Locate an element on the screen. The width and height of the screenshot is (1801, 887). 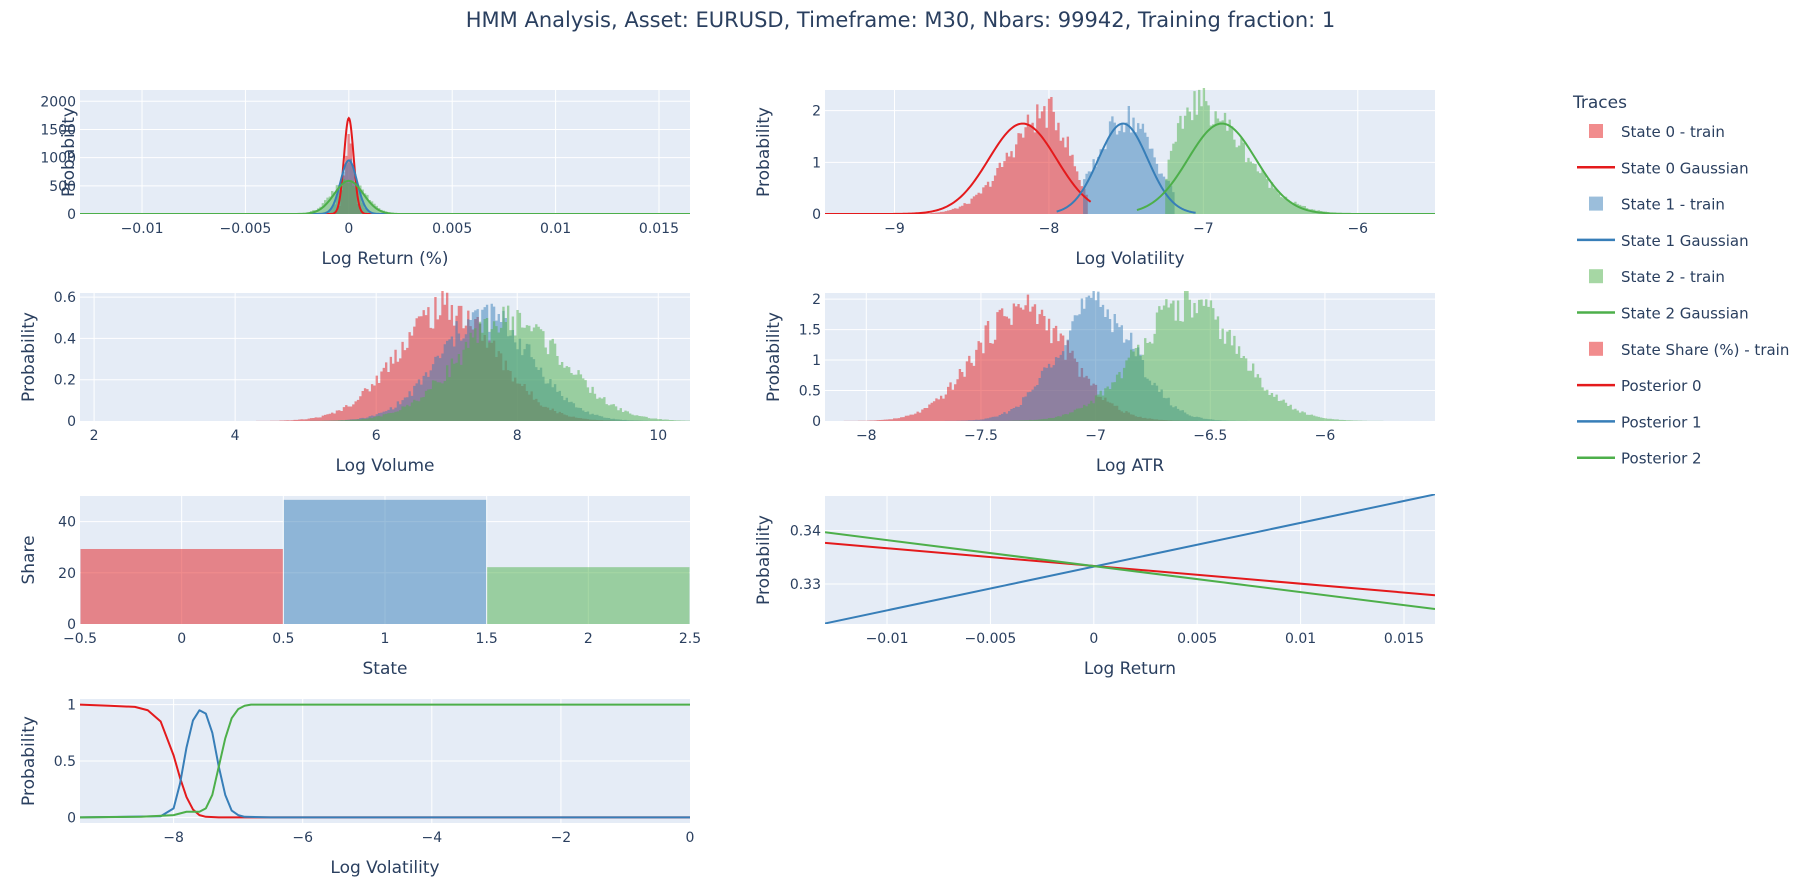
x-tick-label: 0.005 is located at coordinates (452, 229).